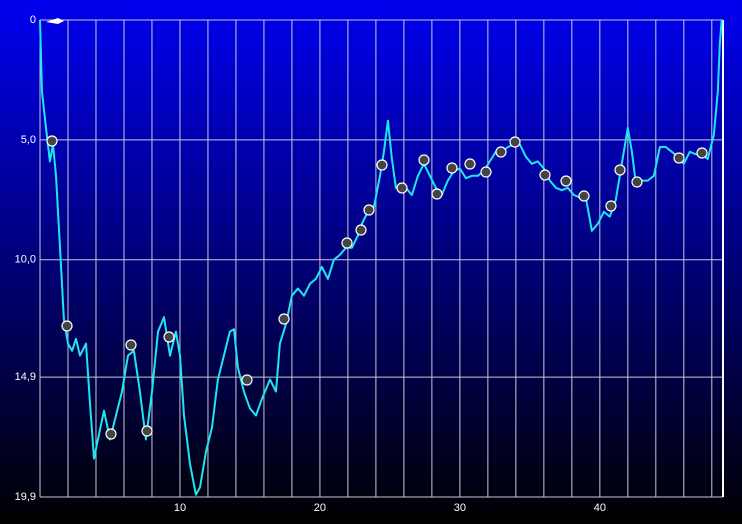 The image size is (742, 524). I want to click on x-tick-label: 40, so click(600, 508).